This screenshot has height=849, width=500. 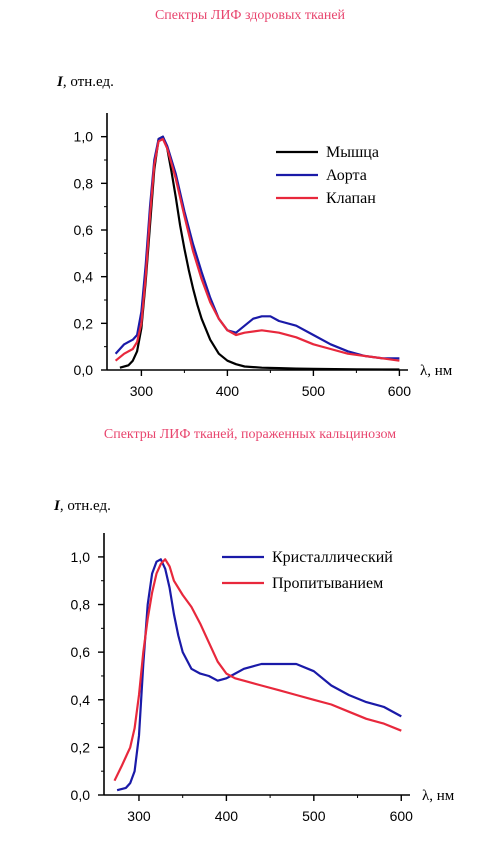 What do you see at coordinates (352, 152) in the screenshot?
I see `legend-label-1: Мышца` at bounding box center [352, 152].